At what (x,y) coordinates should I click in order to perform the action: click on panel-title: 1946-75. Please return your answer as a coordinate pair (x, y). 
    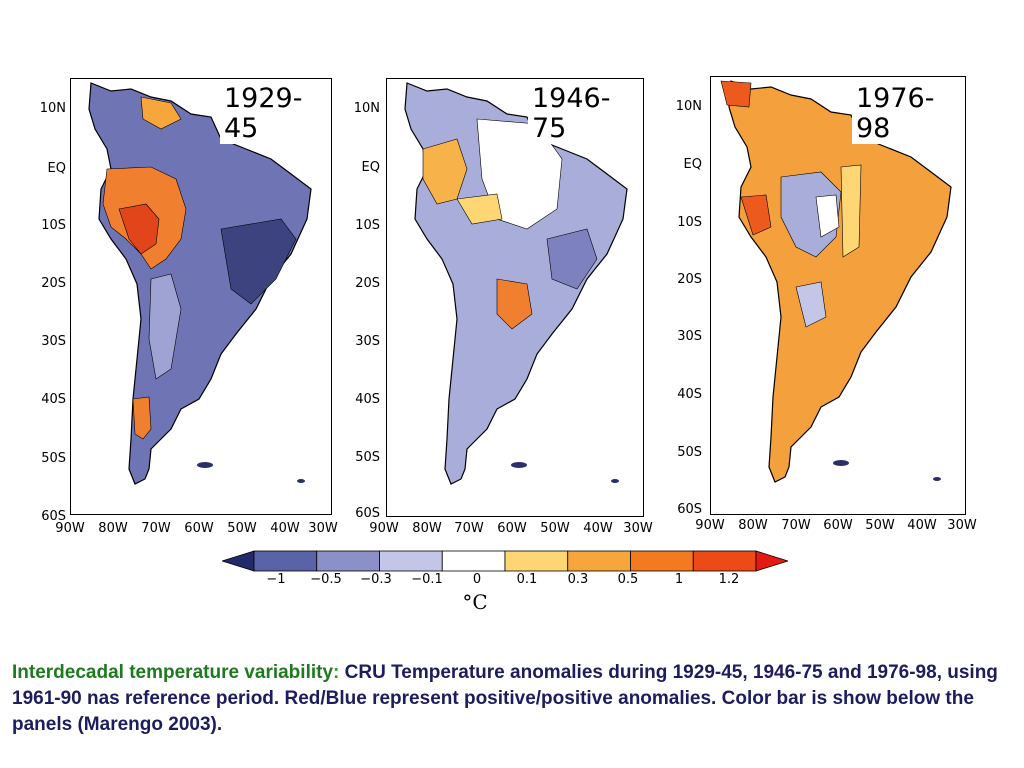
    Looking at the image, I should click on (571, 114).